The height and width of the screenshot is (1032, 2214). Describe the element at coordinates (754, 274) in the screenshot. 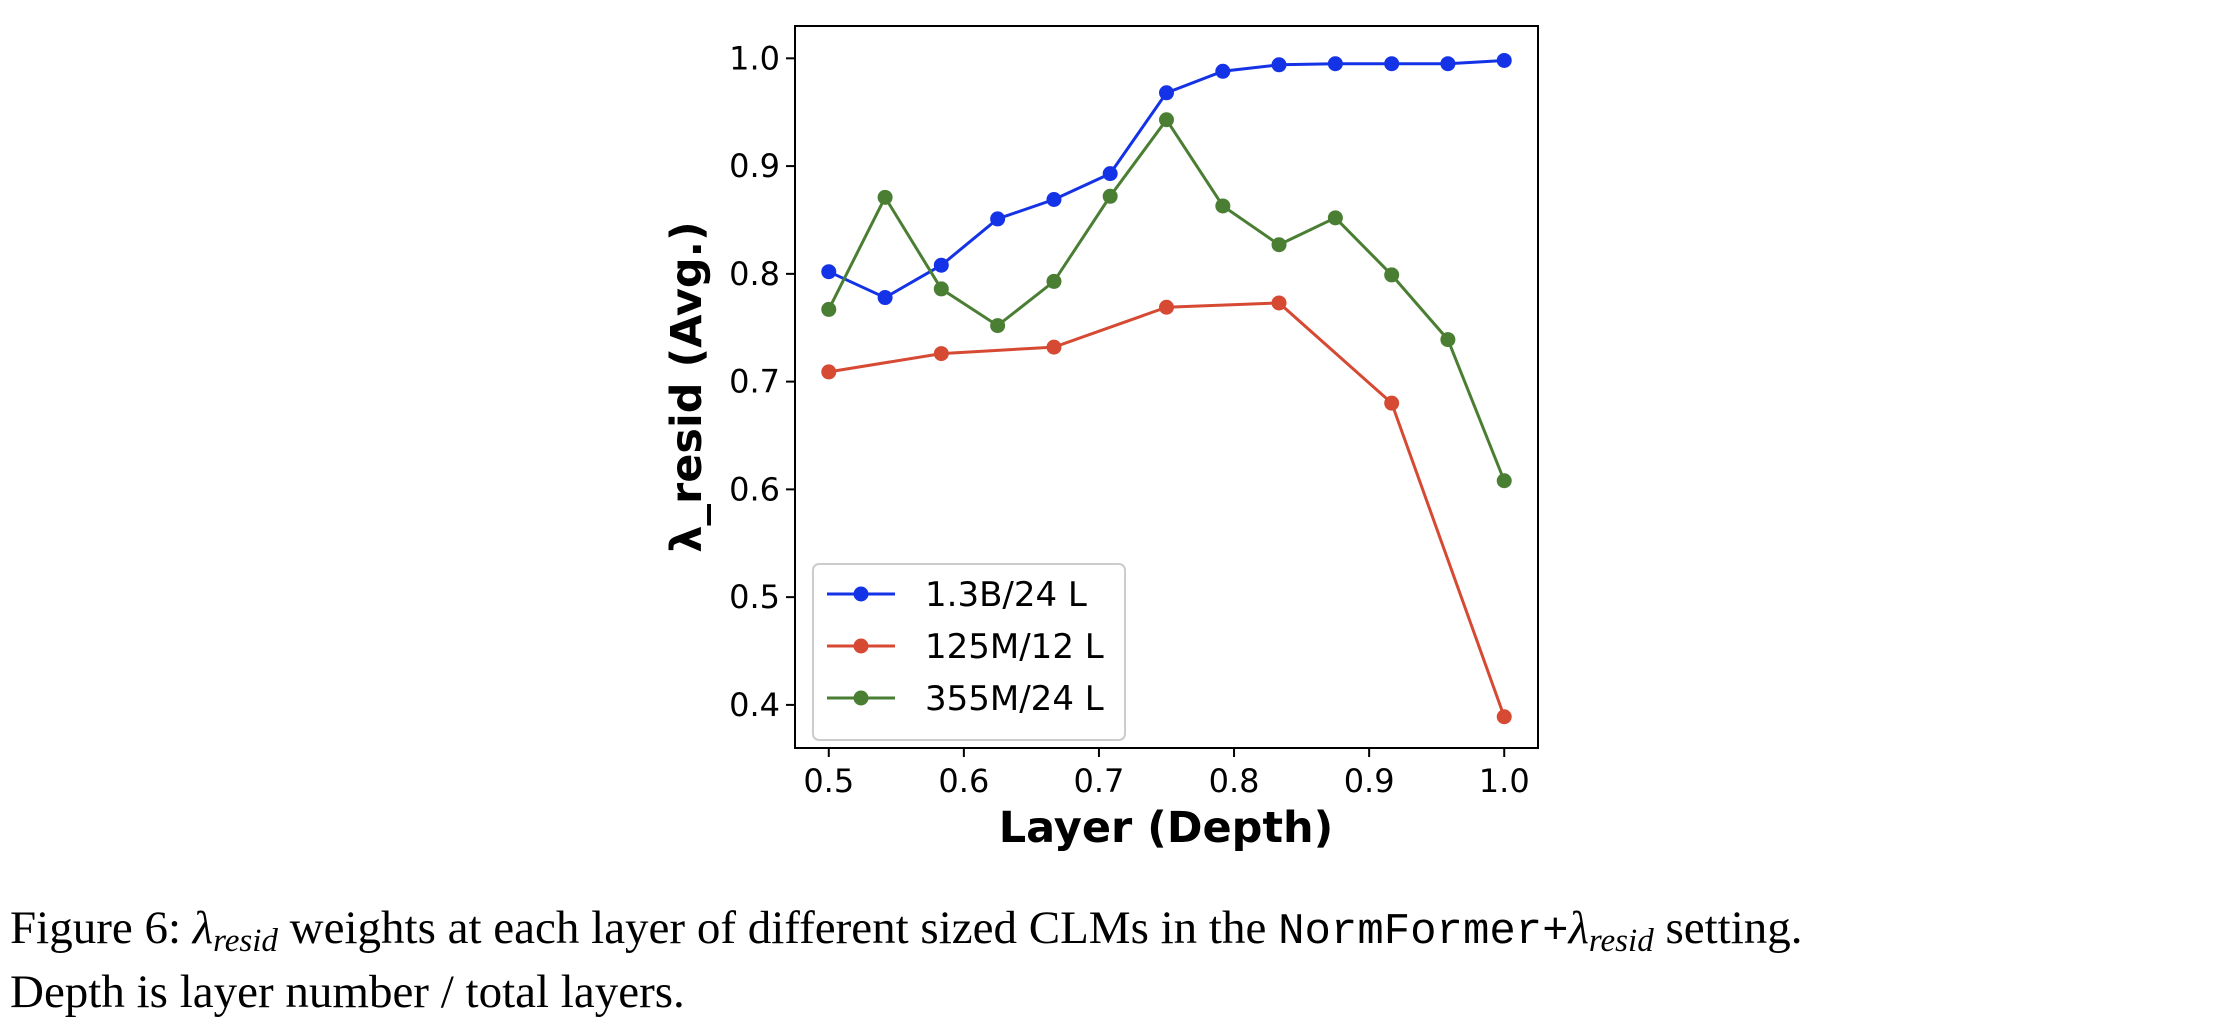

I see `y-tick-label: 0.8` at that location.